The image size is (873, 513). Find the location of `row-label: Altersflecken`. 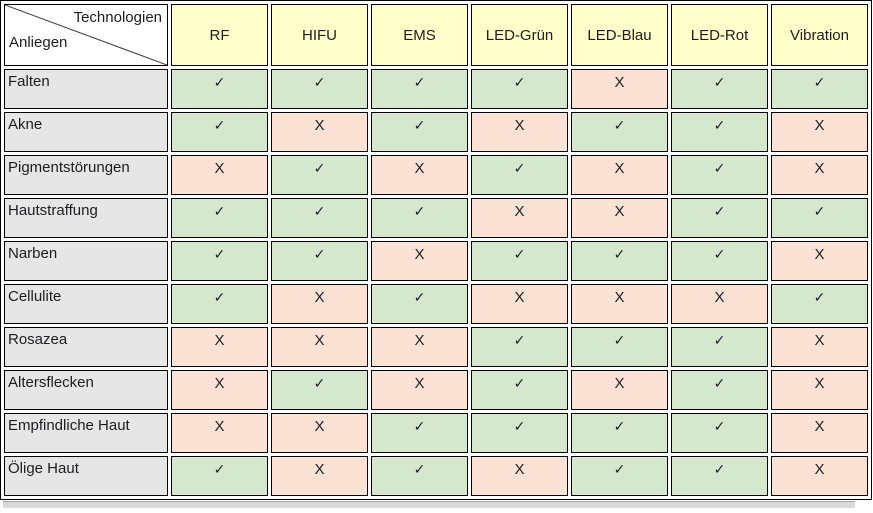

row-label: Altersflecken is located at coordinates (86, 390).